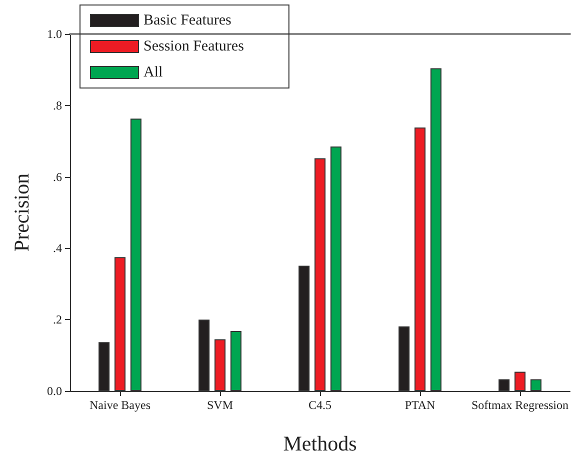 The width and height of the screenshot is (572, 459). Describe the element at coordinates (153, 72) in the screenshot. I see `legend-label: All` at that location.